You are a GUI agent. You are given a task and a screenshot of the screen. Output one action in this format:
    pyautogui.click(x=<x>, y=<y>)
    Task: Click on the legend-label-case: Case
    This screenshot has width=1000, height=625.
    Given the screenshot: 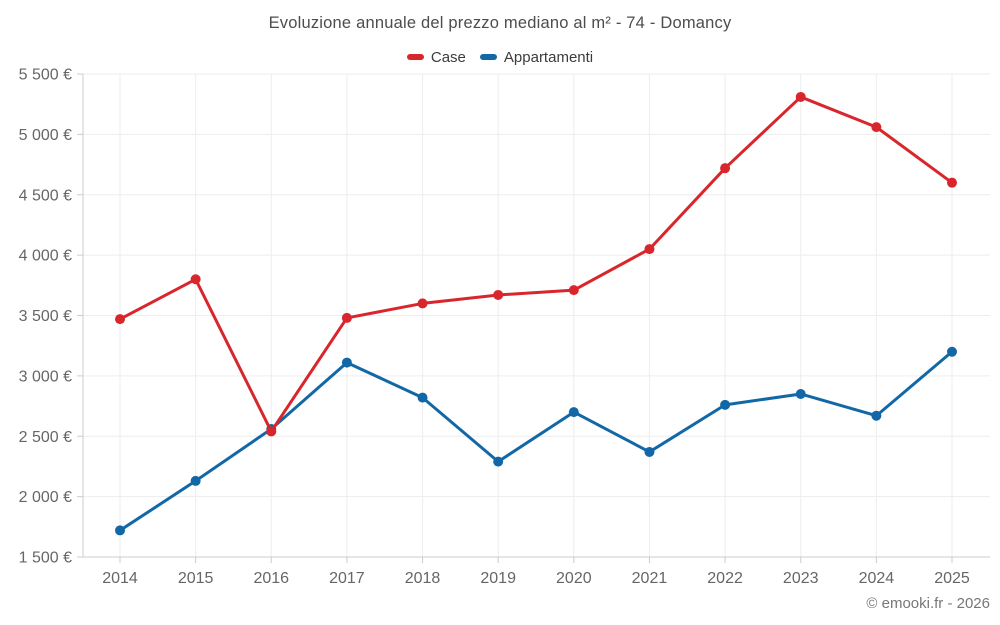 What is the action you would take?
    pyautogui.click(x=448, y=57)
    